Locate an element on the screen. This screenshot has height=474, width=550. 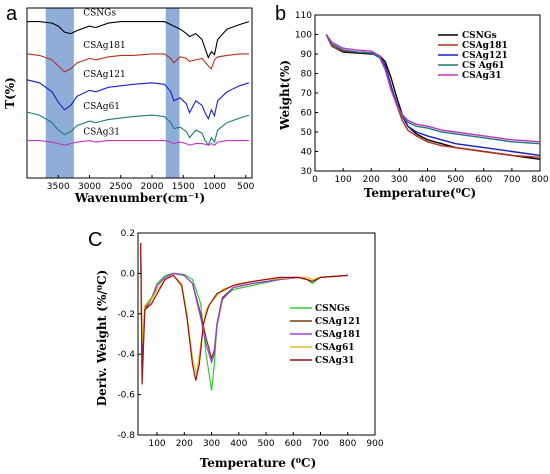
panel-a-ylabel: T(%) is located at coordinates (10, 93).